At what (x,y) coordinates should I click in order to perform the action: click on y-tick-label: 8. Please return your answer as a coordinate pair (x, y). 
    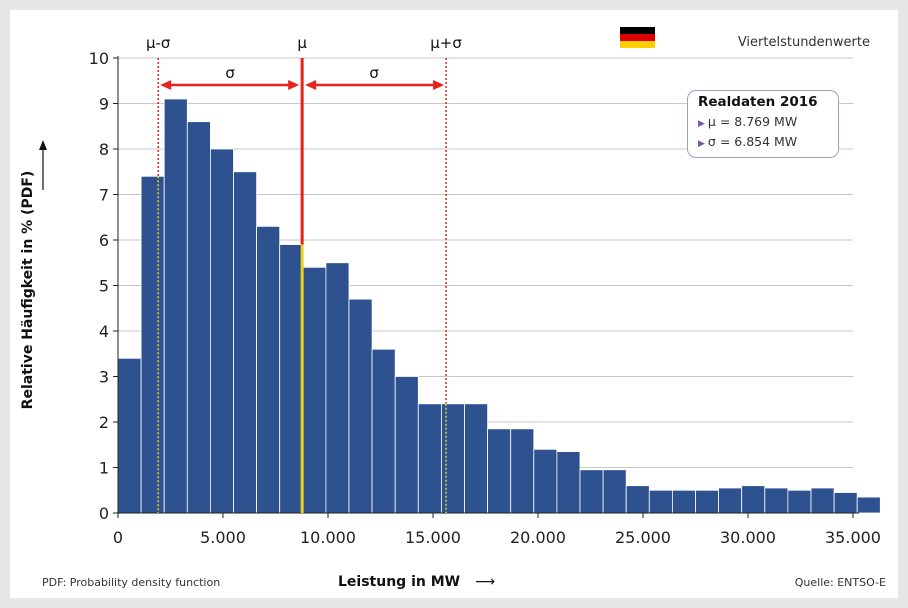
    Looking at the image, I should click on (104, 149).